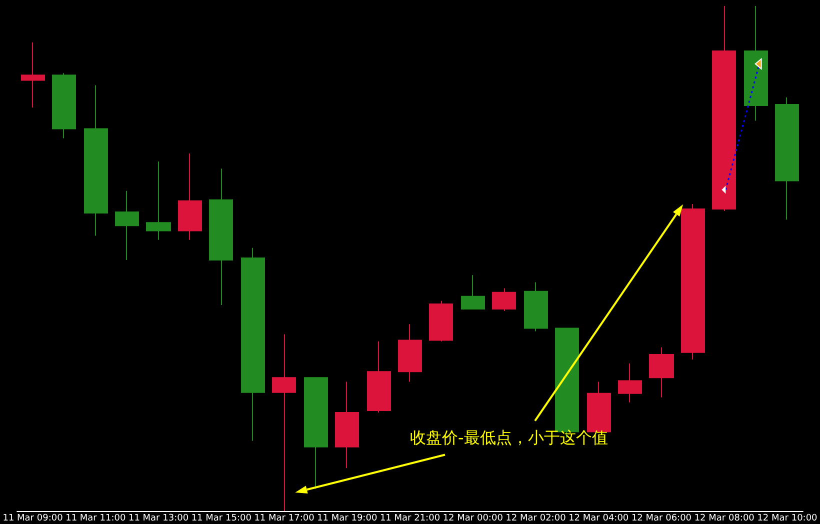  Describe the element at coordinates (96, 519) in the screenshot. I see `x-tick-label: 11 Mar 11:00` at that location.